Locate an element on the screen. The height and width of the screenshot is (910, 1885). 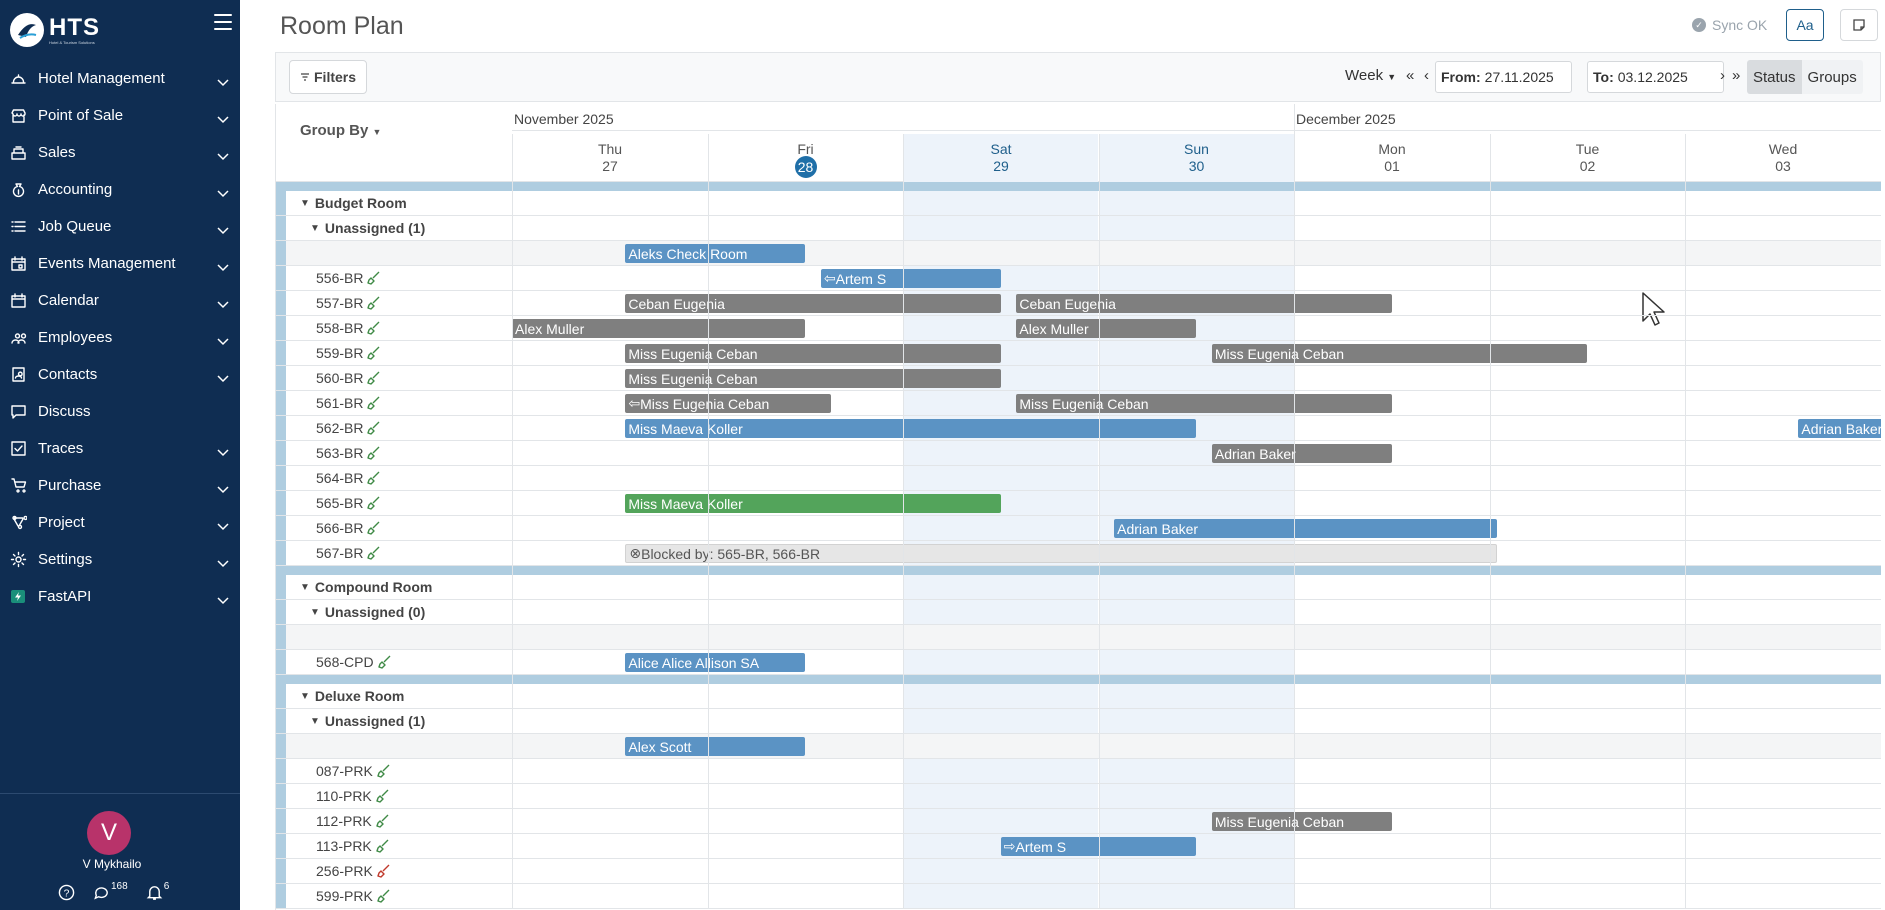
room-label: 565-BR is located at coordinates (394, 503).